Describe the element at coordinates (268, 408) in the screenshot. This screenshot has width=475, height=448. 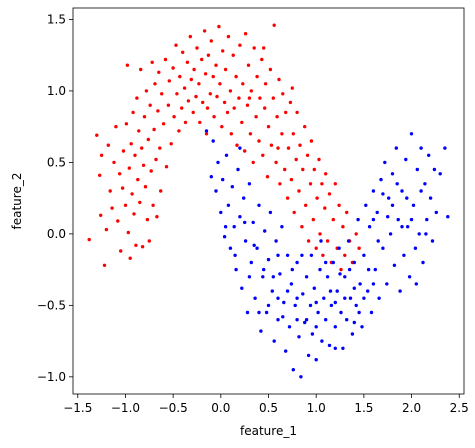
I see `x-tick-label: 0.5` at that location.